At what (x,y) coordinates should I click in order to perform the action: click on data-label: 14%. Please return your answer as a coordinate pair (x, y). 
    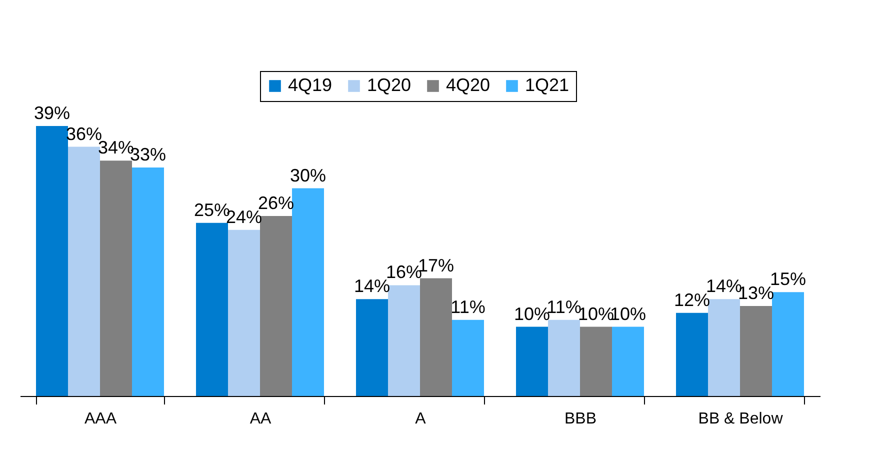
    Looking at the image, I should click on (372, 286).